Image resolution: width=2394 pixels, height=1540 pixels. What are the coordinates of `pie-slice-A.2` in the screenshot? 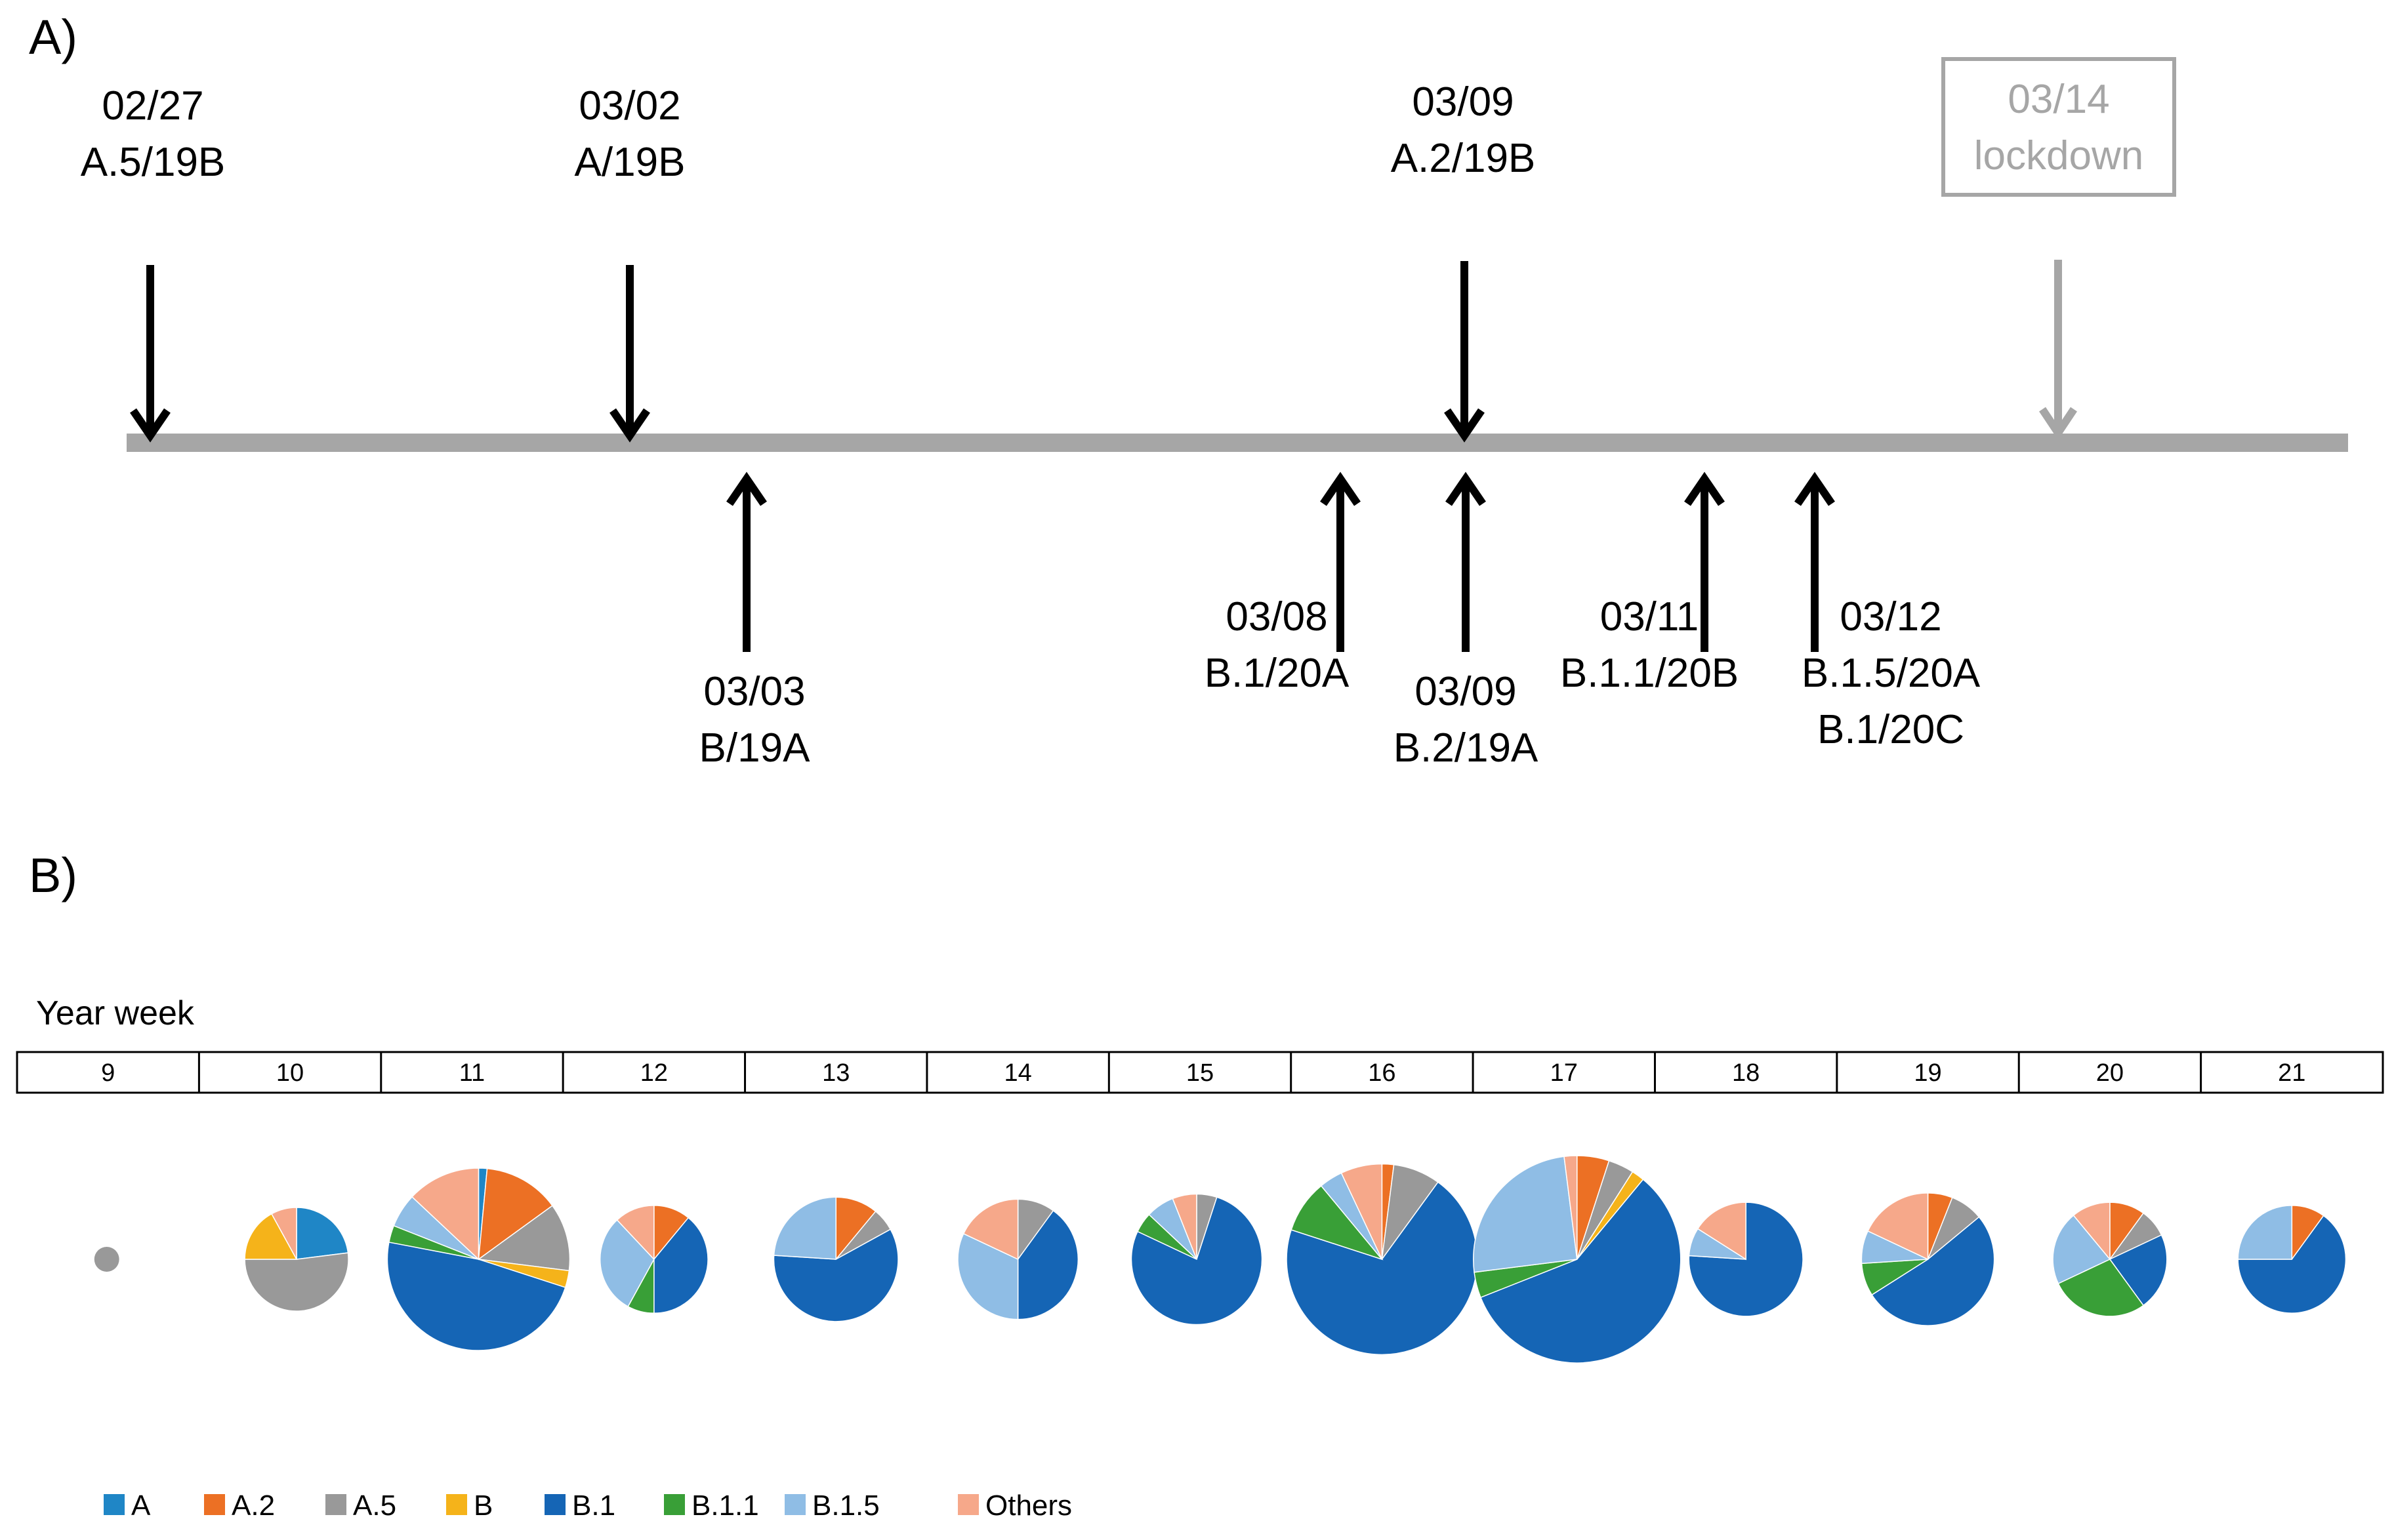 It's located at (856, 1228).